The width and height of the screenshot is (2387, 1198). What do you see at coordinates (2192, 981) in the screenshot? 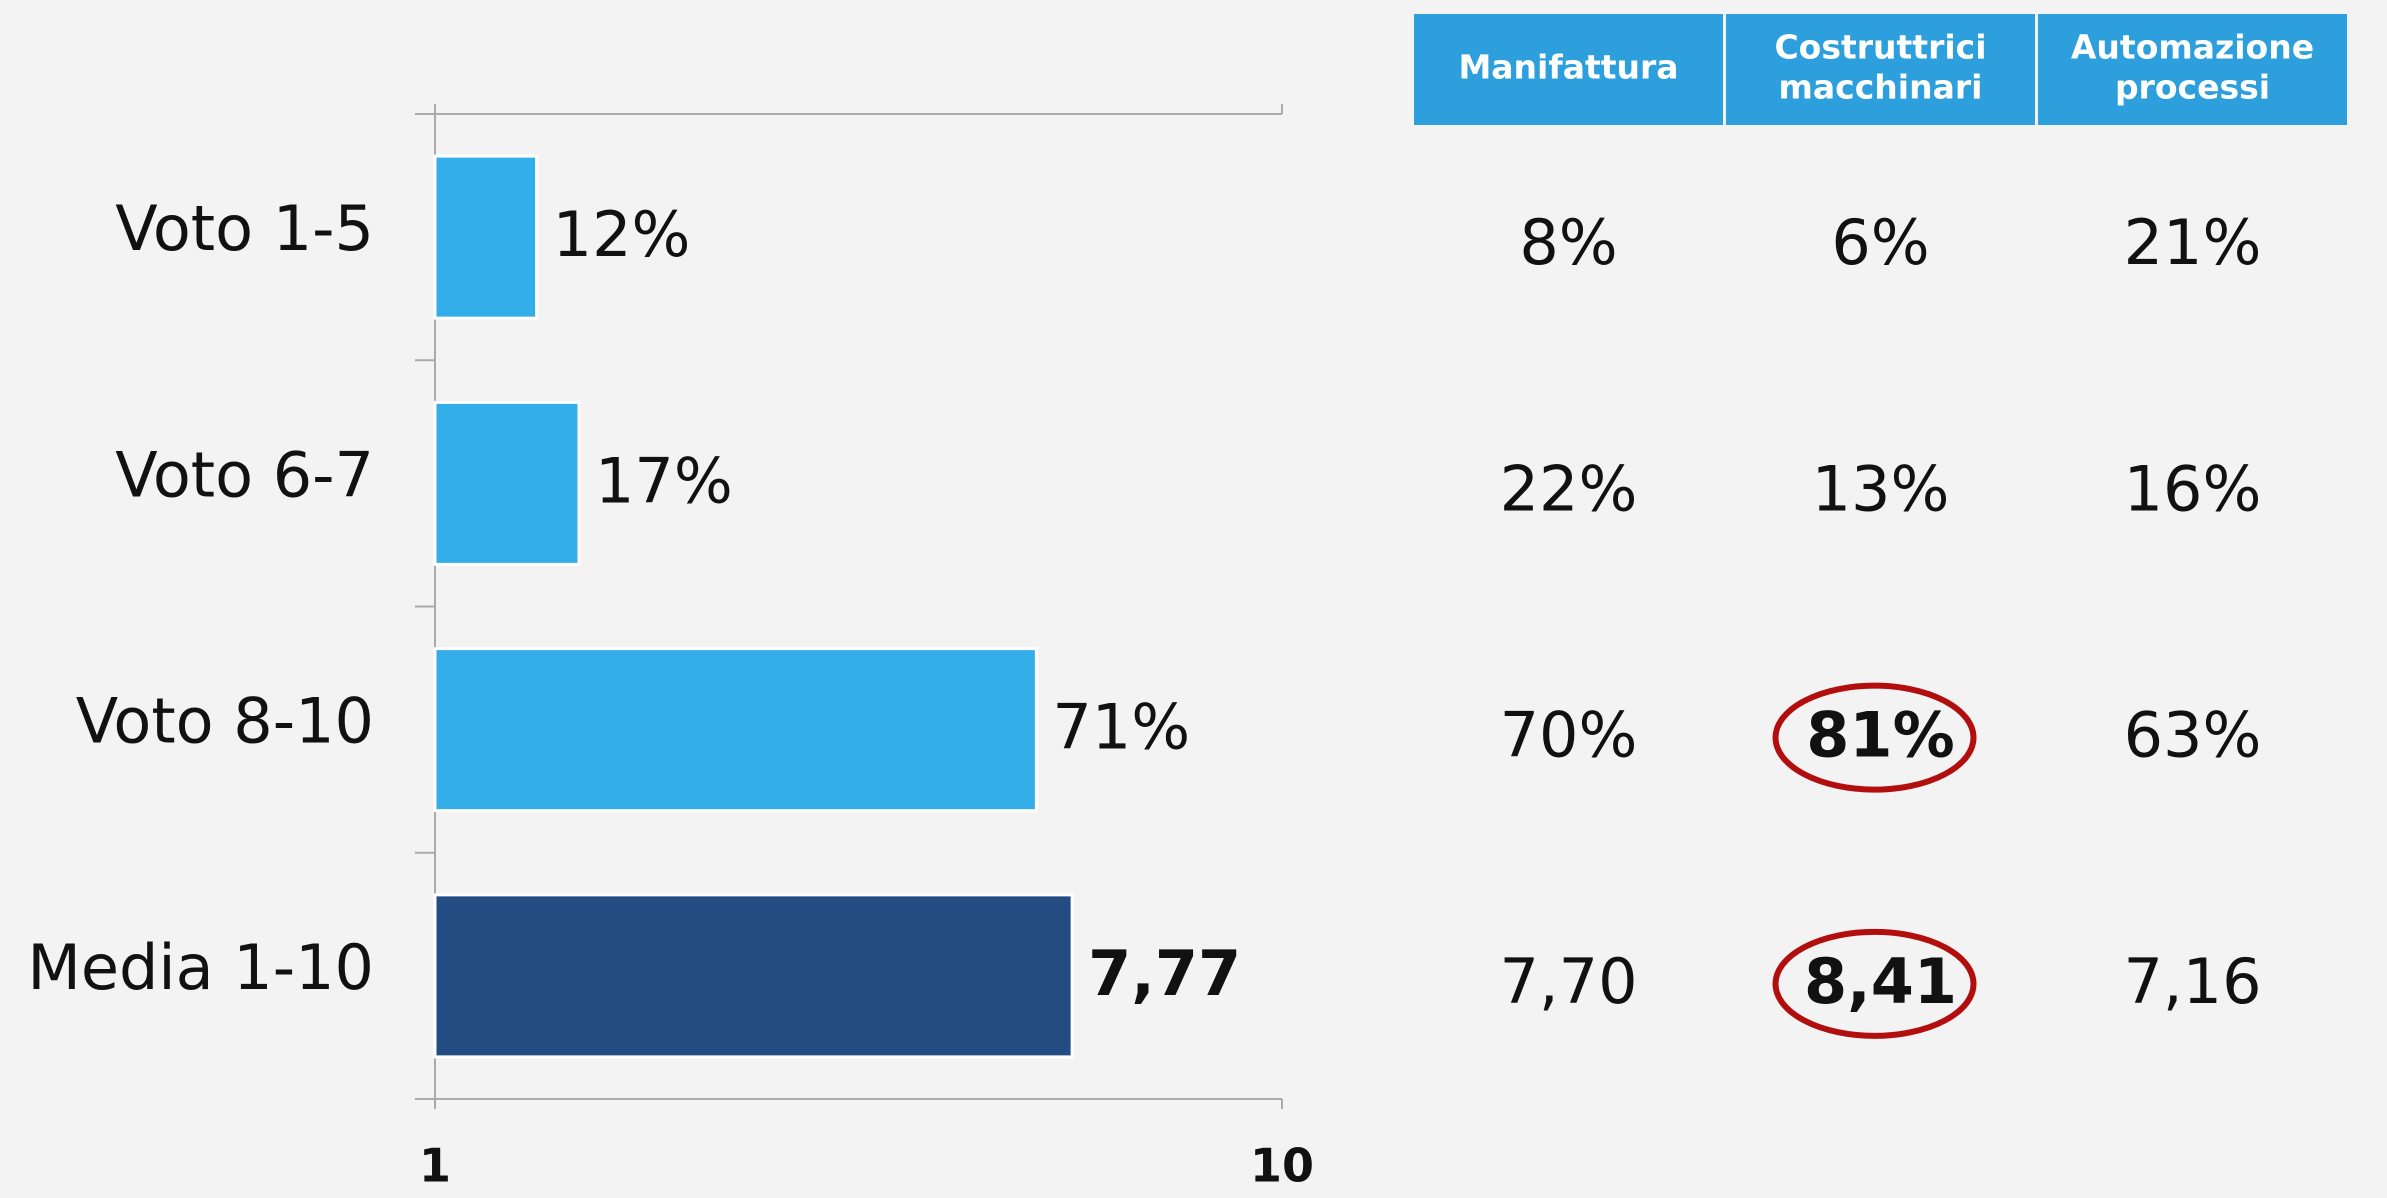
I see `table-cell: 7,16` at bounding box center [2192, 981].